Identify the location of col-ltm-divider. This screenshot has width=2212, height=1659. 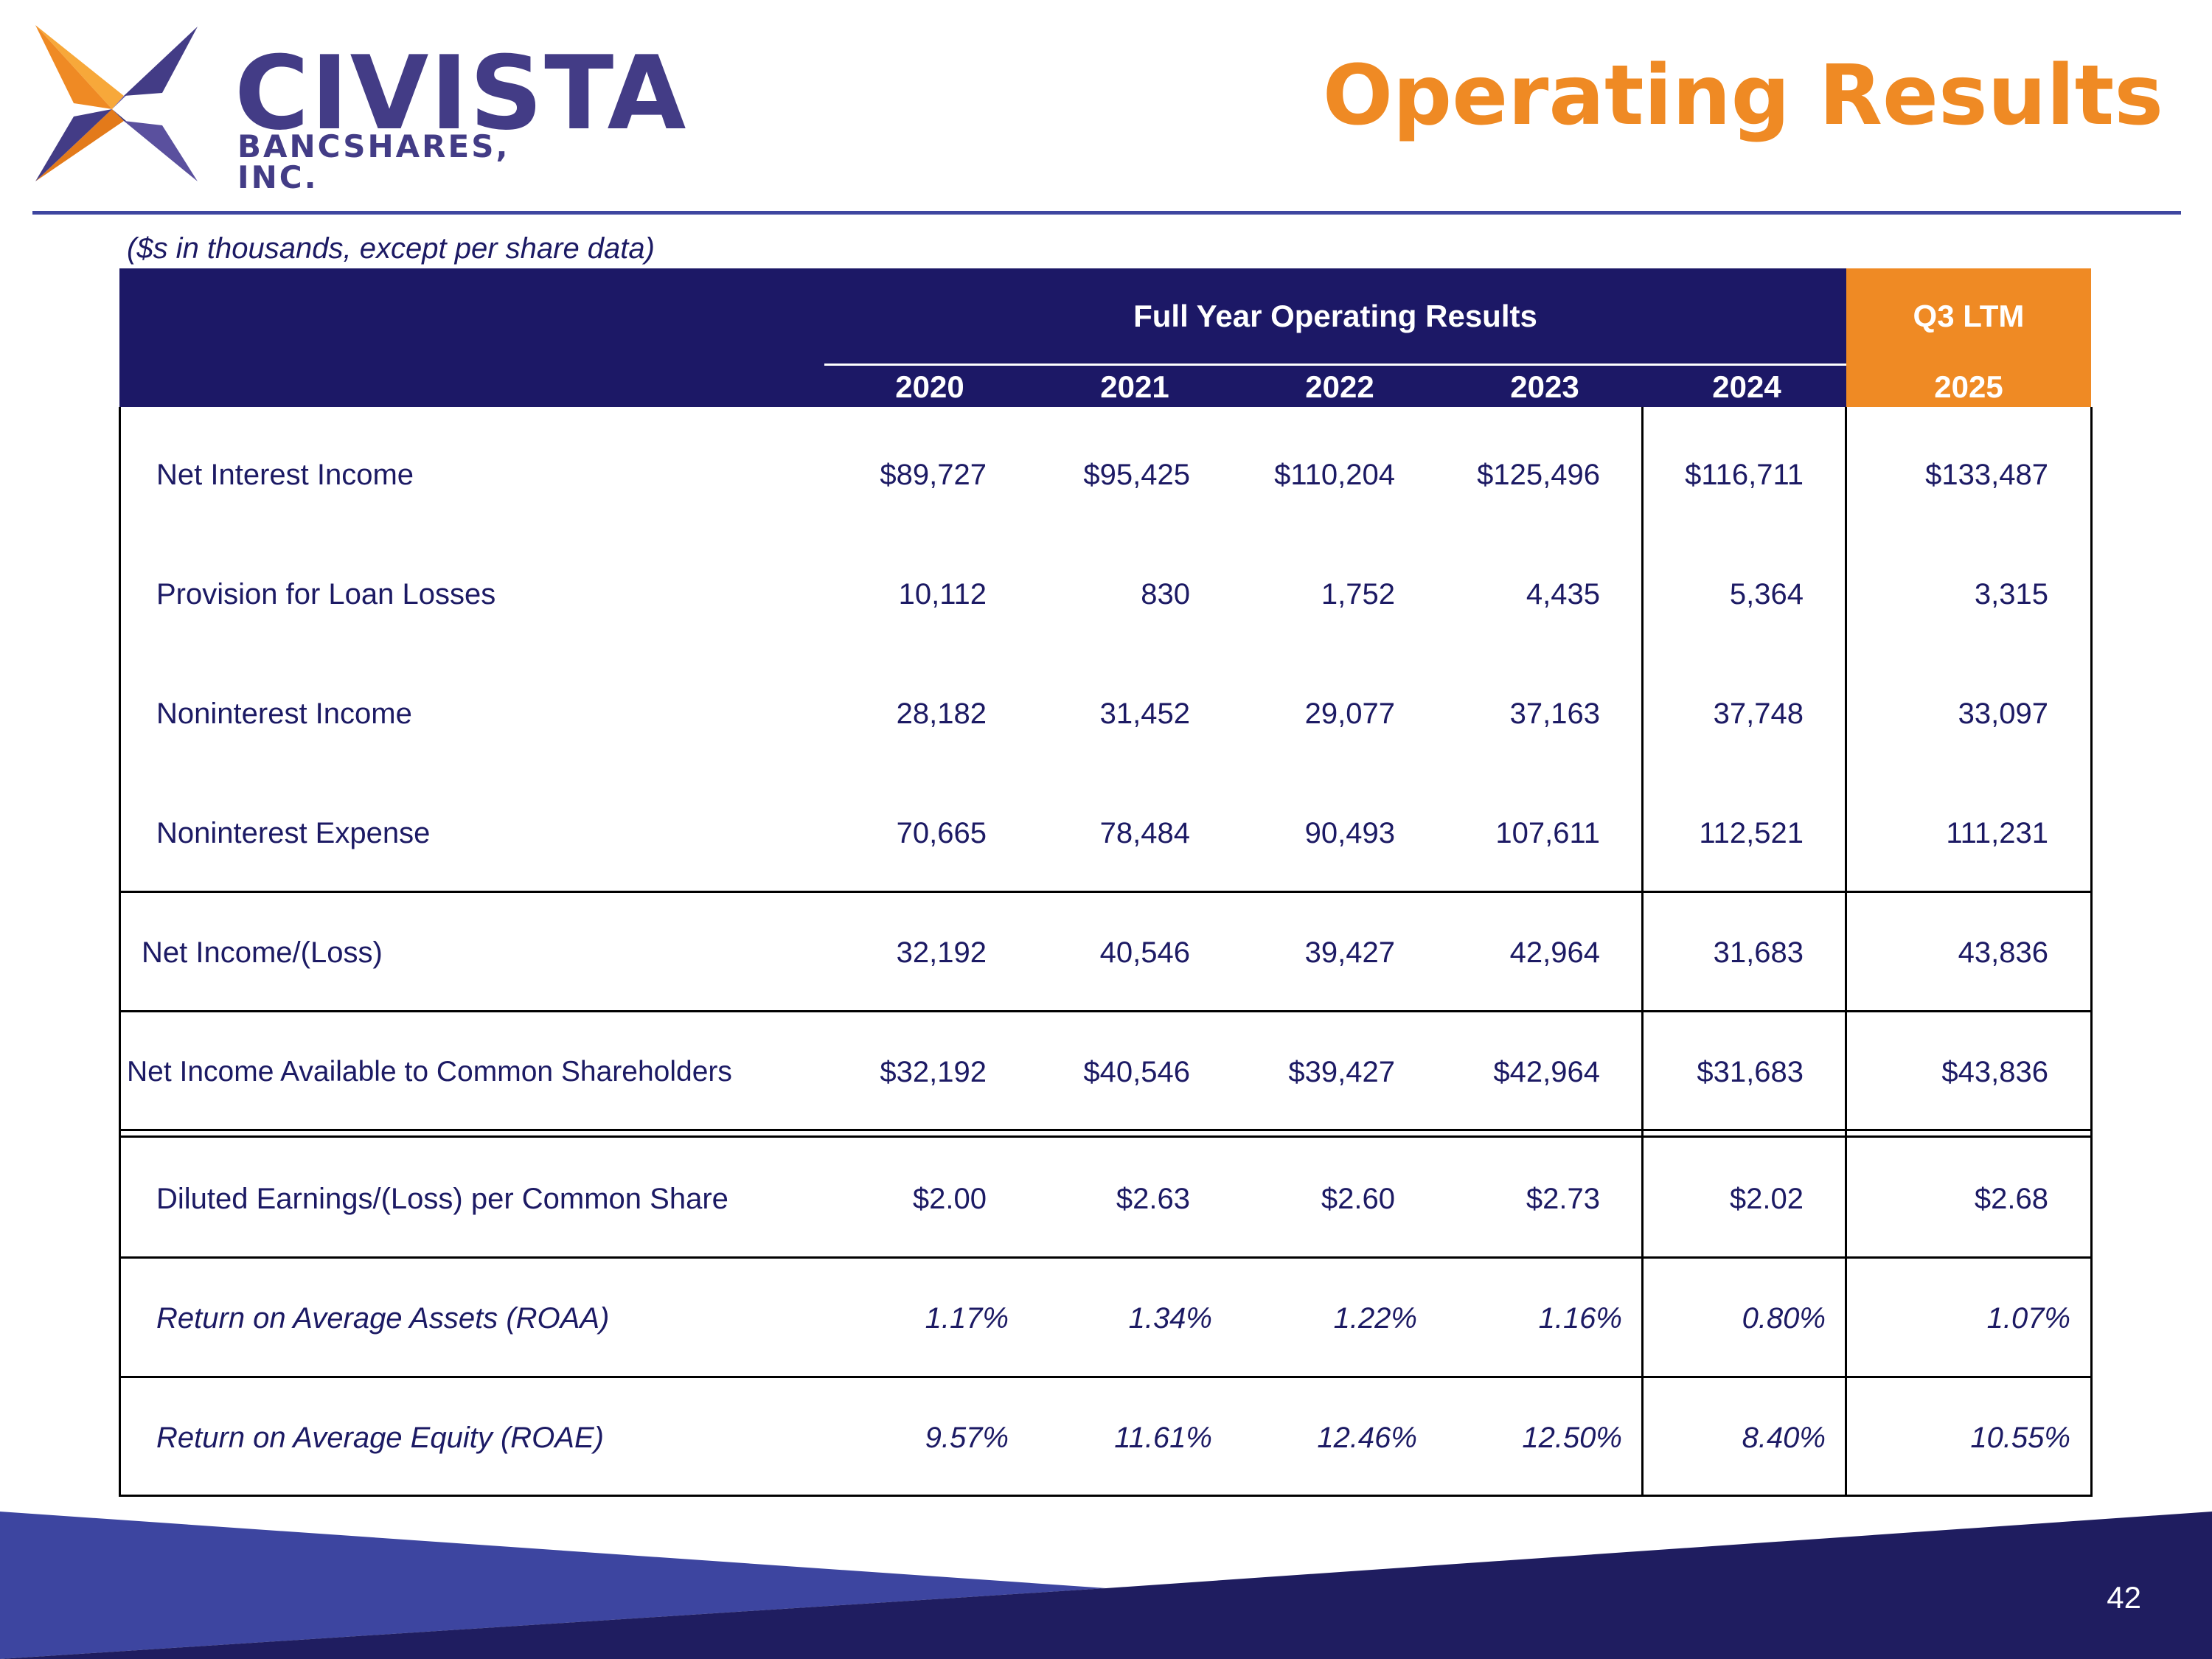
(1846, 952).